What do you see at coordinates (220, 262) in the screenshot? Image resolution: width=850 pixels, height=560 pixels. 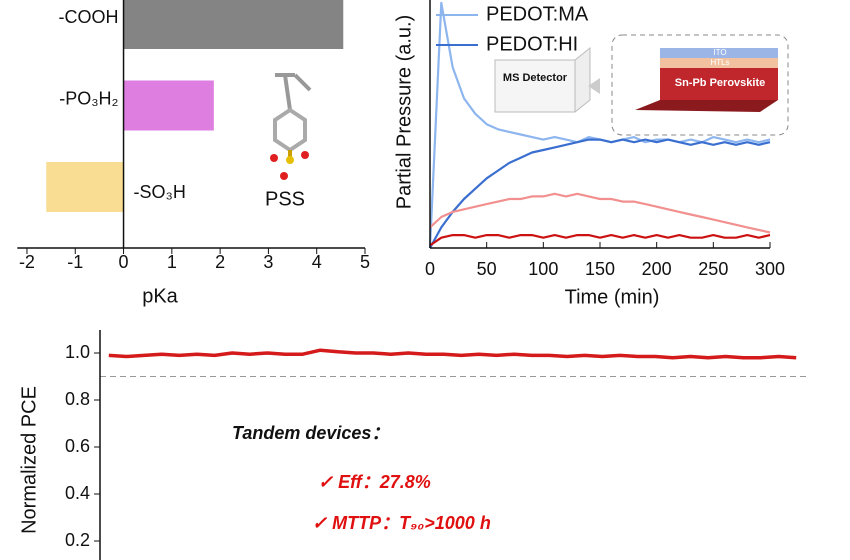 I see `x-tick-label: 2` at bounding box center [220, 262].